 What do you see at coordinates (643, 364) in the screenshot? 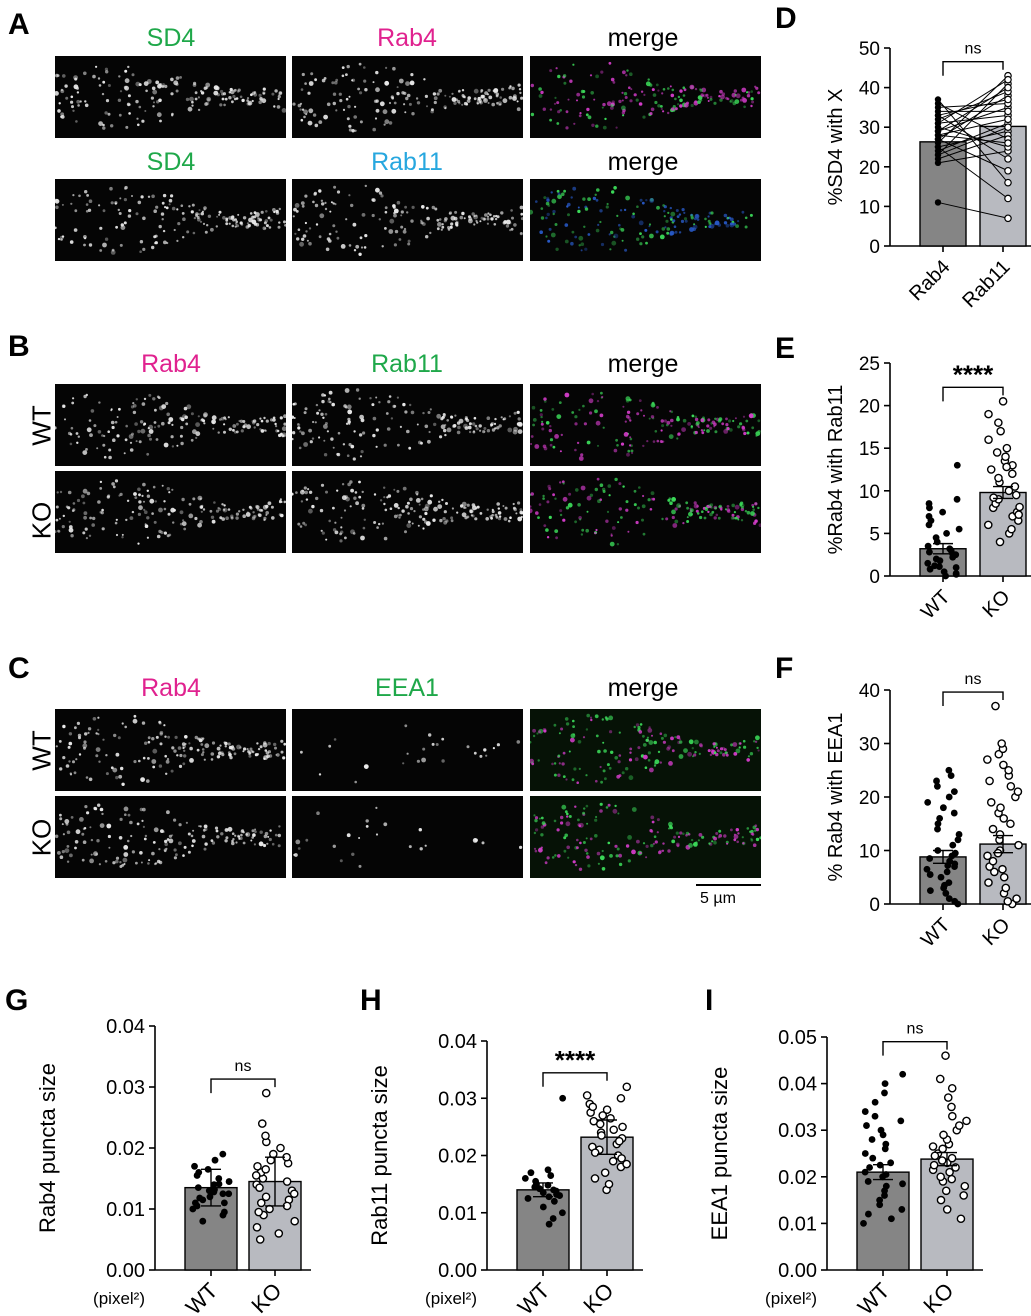
I see `panel-b-label-3: merge` at bounding box center [643, 364].